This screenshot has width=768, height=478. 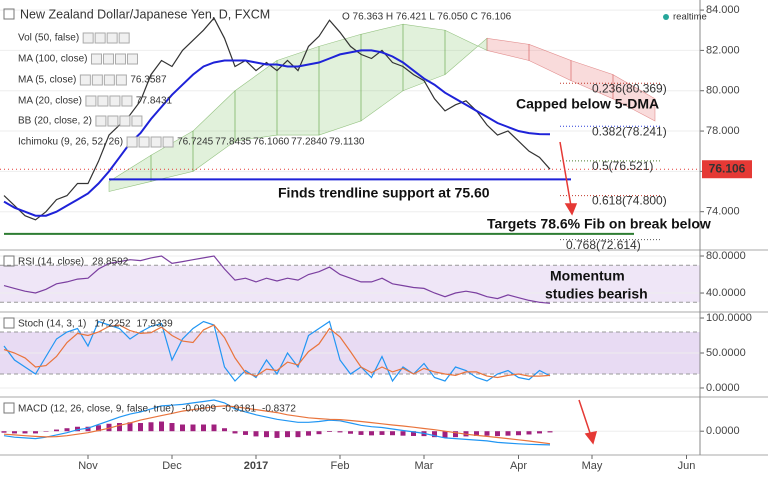 What do you see at coordinates (70, 142) in the screenshot?
I see `legend-label: Ichimoku (9, 26, 52, 26)` at bounding box center [70, 142].